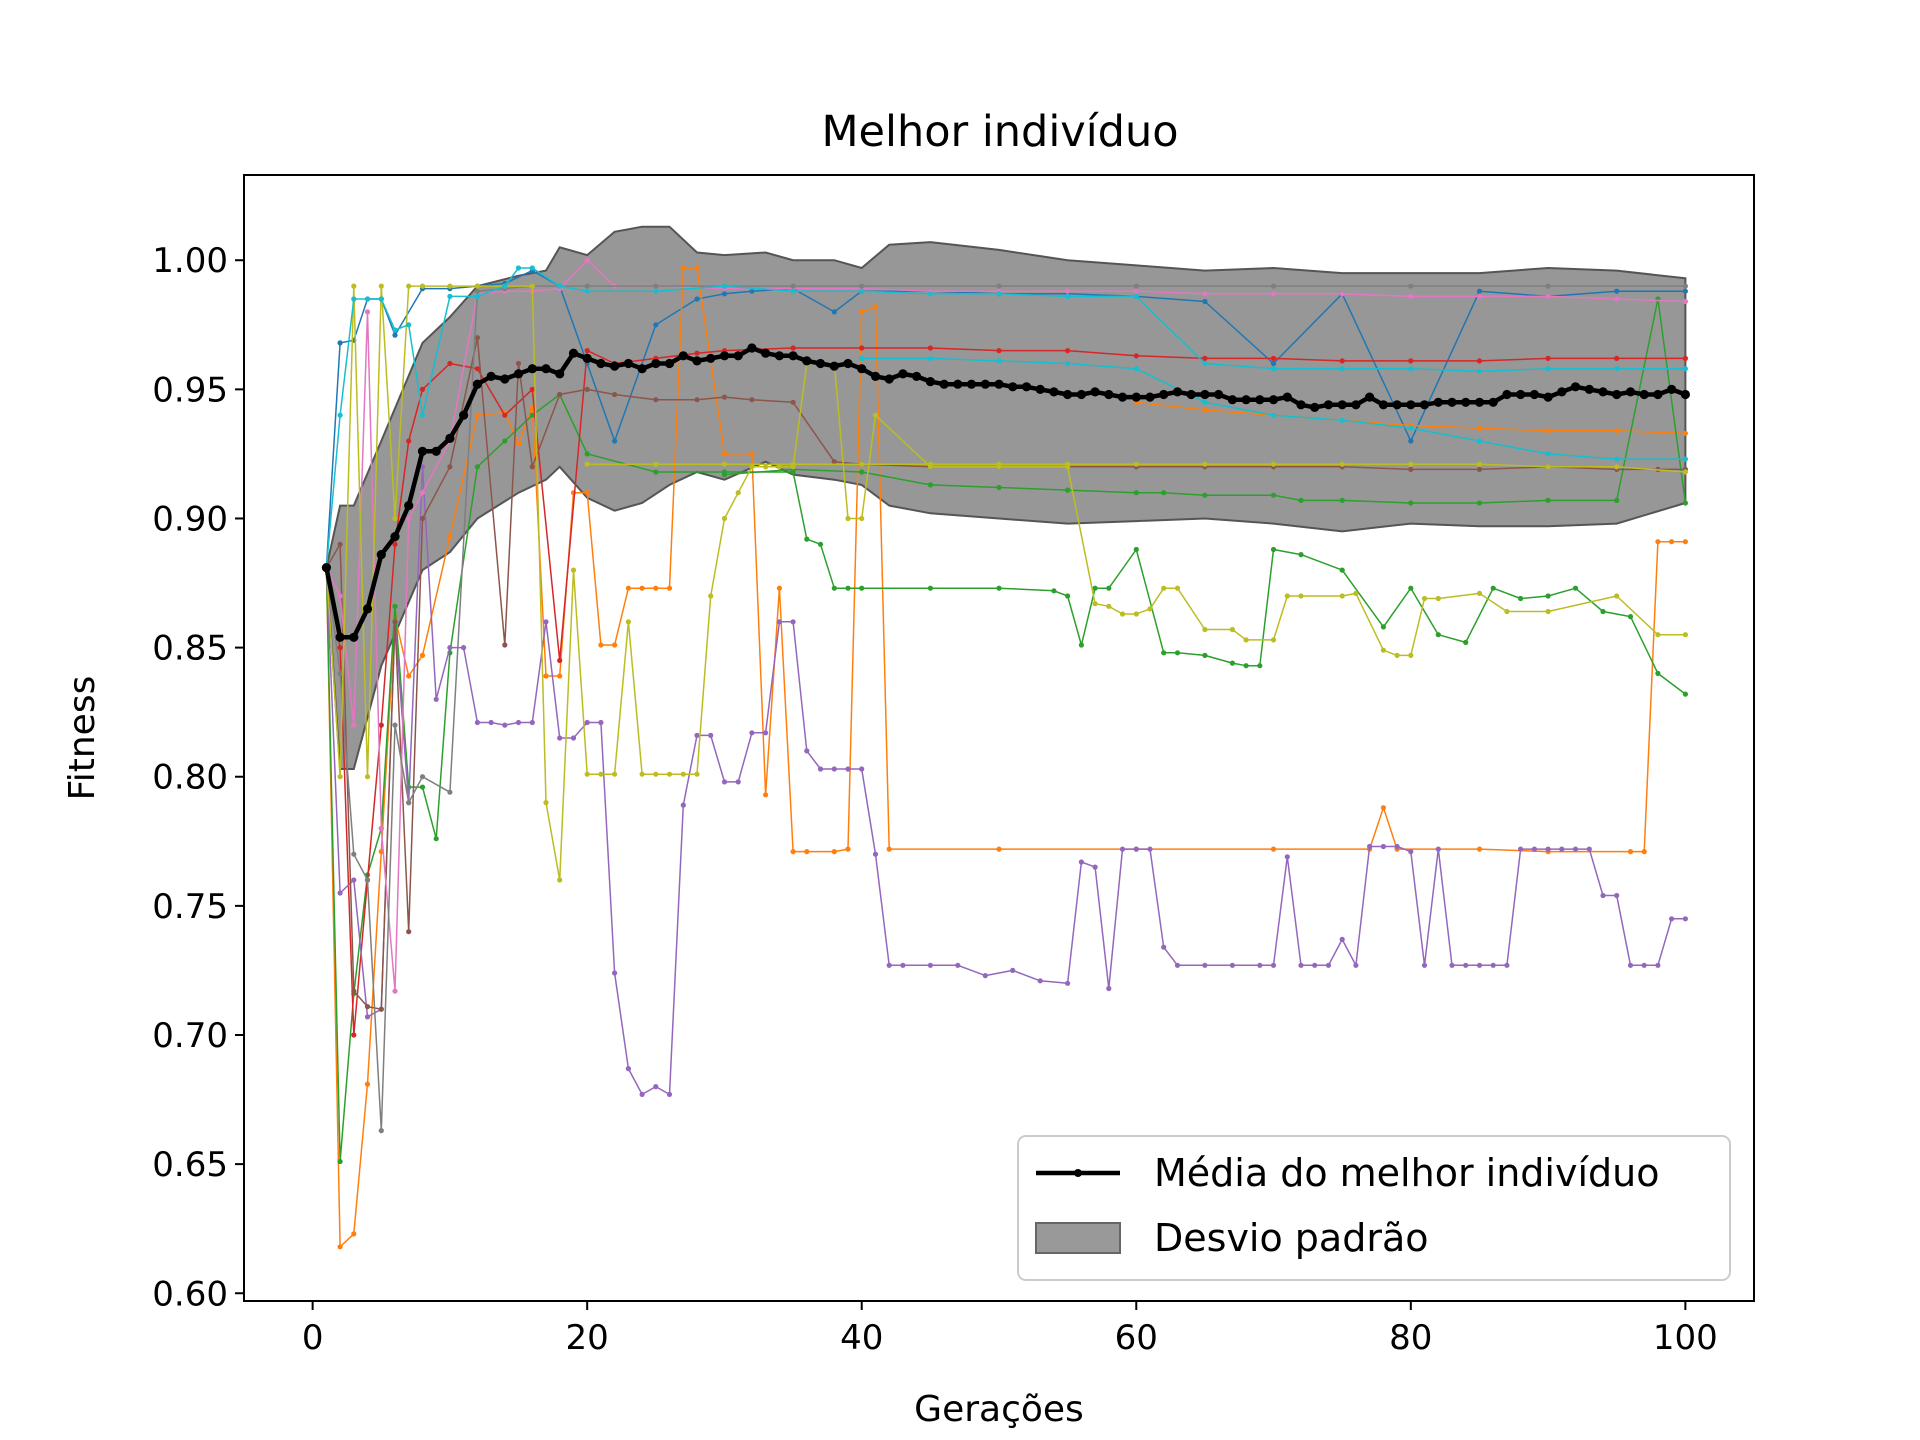  Describe the element at coordinates (1291, 1238) in the screenshot. I see `legend-label-band: Desvio padrão` at that location.